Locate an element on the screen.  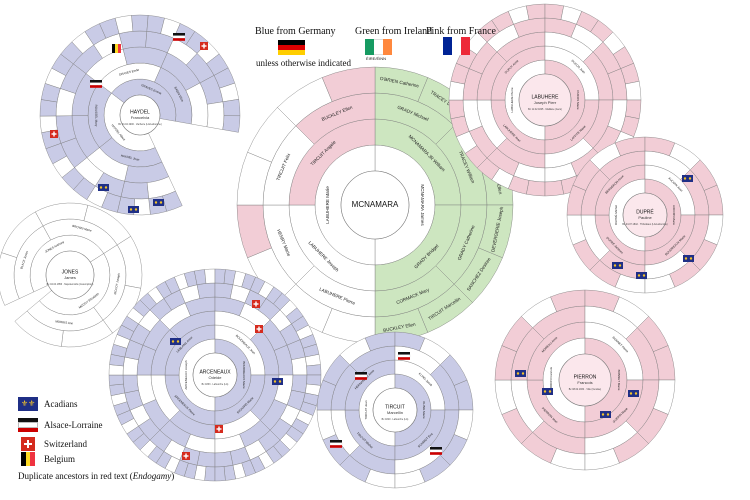
ancestor-name: TIRCUIT Jean is located at coordinates (366, 409).